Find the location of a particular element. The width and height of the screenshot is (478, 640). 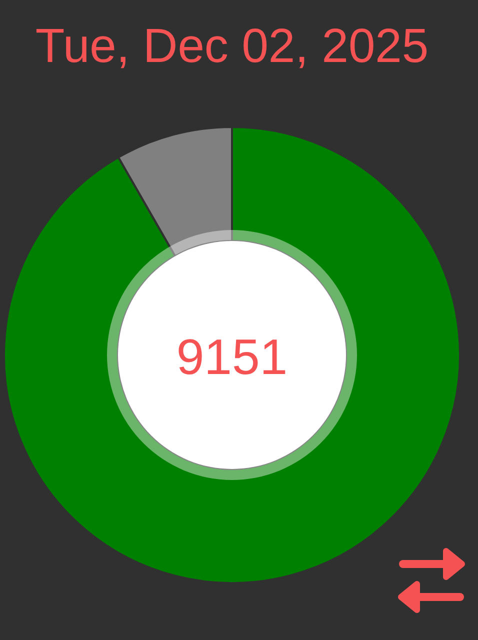

text: 9151 is located at coordinates (232, 357).